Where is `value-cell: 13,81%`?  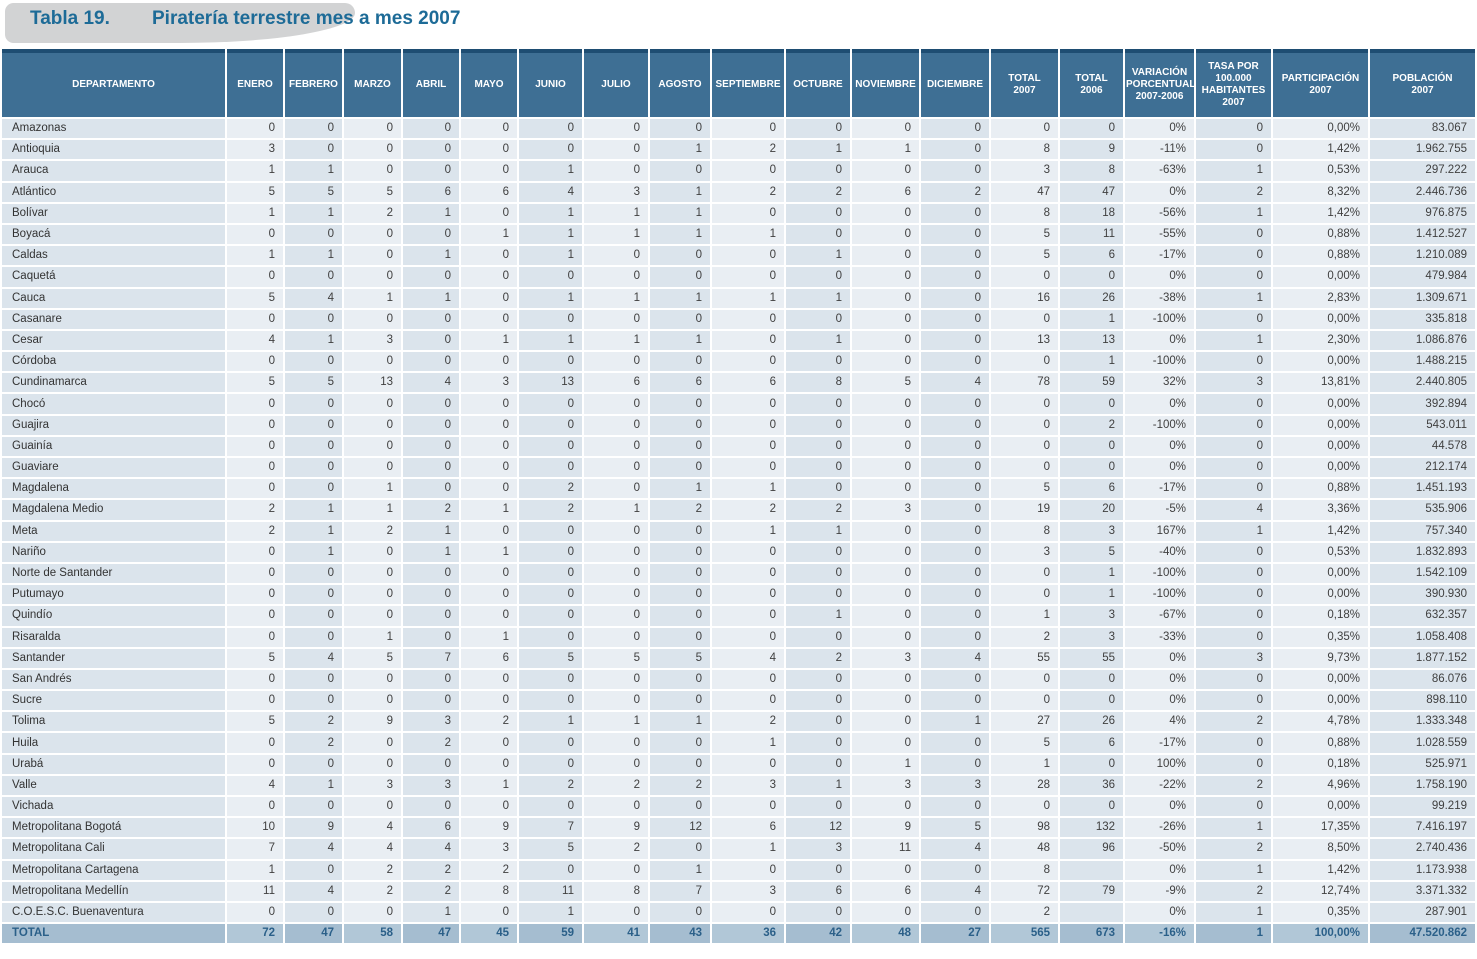 value-cell: 13,81% is located at coordinates (1320, 383).